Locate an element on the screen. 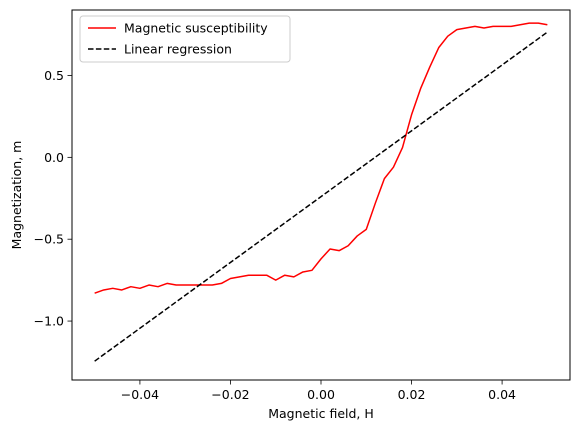  x-tick-label: 0.04 is located at coordinates (502, 394).